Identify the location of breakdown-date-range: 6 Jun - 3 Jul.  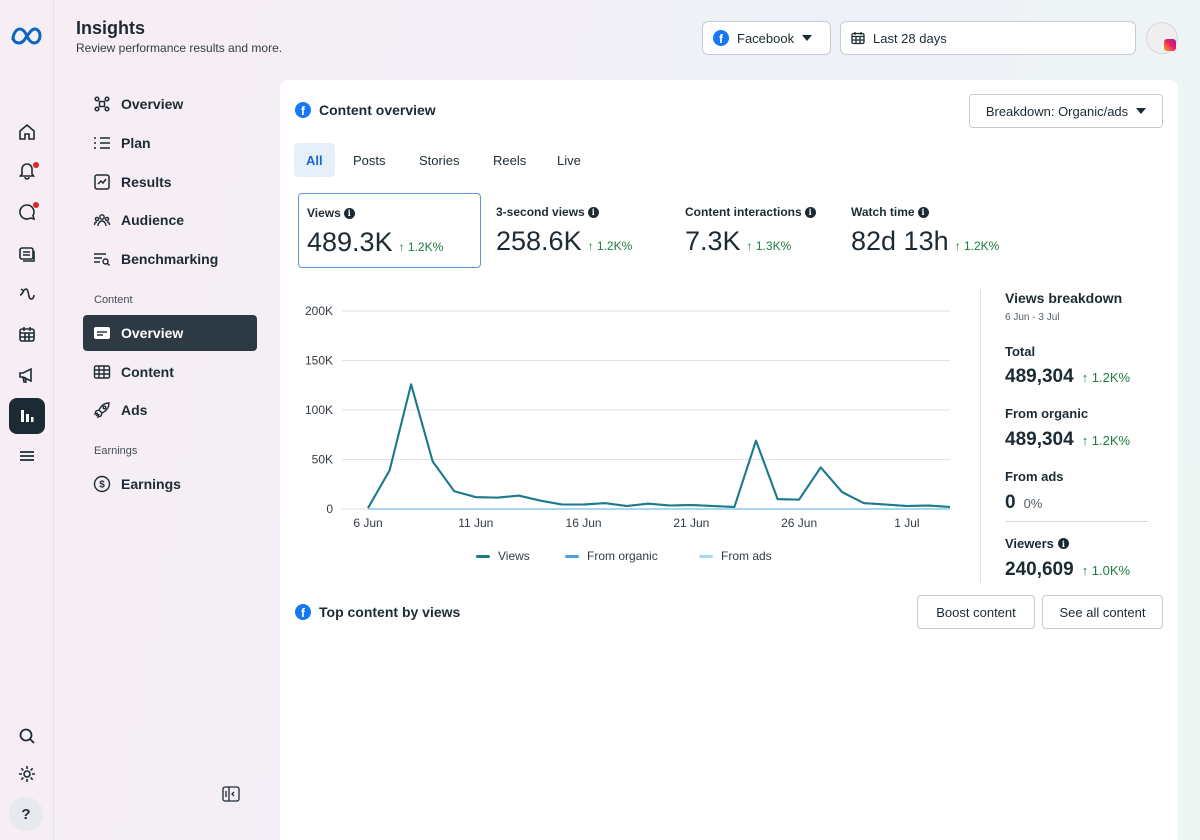
(1032, 317).